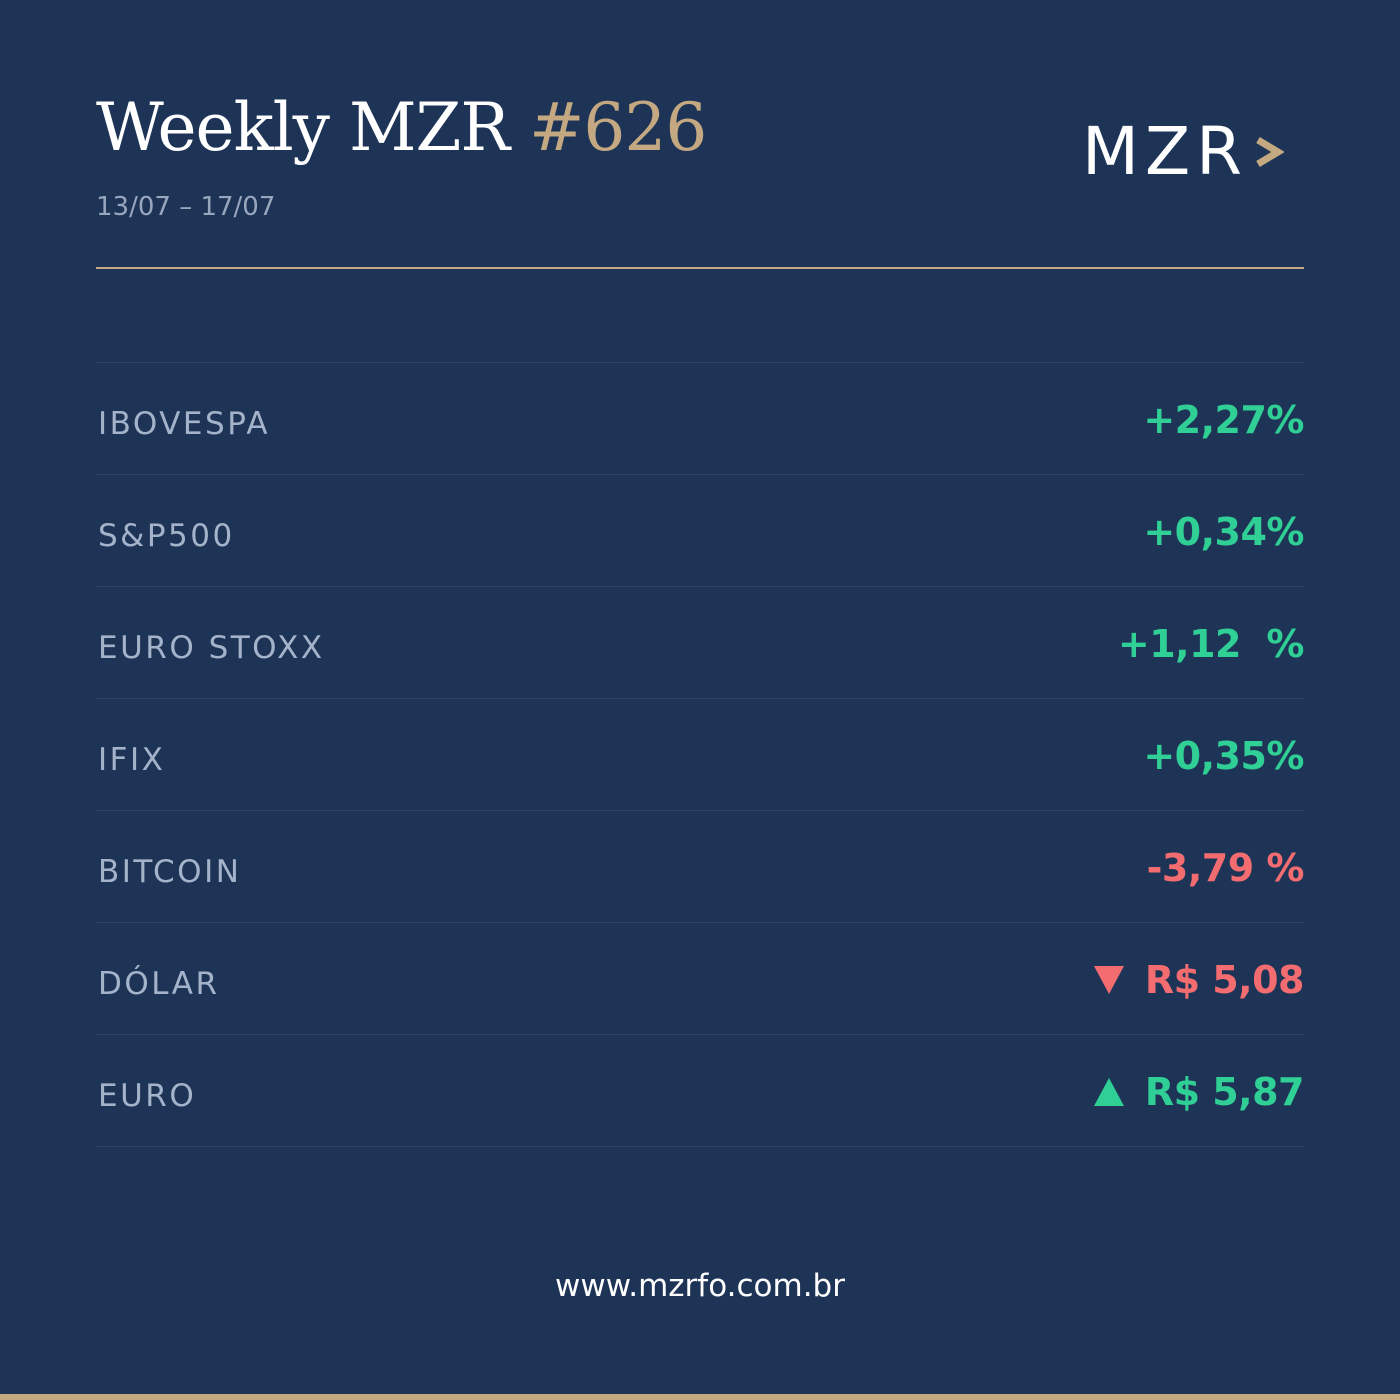 Image resolution: width=1400 pixels, height=1400 pixels. I want to click on quote-row-dolar: DÓLAR R$ 5,08, so click(700, 979).